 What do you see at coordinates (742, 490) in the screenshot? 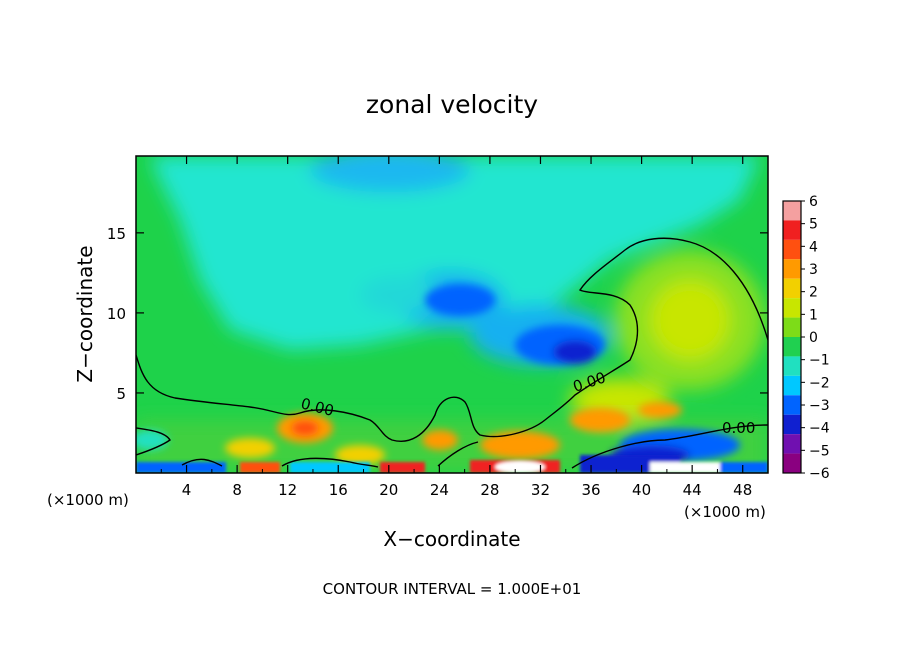
I see `x-tick-label: 48` at bounding box center [742, 490].